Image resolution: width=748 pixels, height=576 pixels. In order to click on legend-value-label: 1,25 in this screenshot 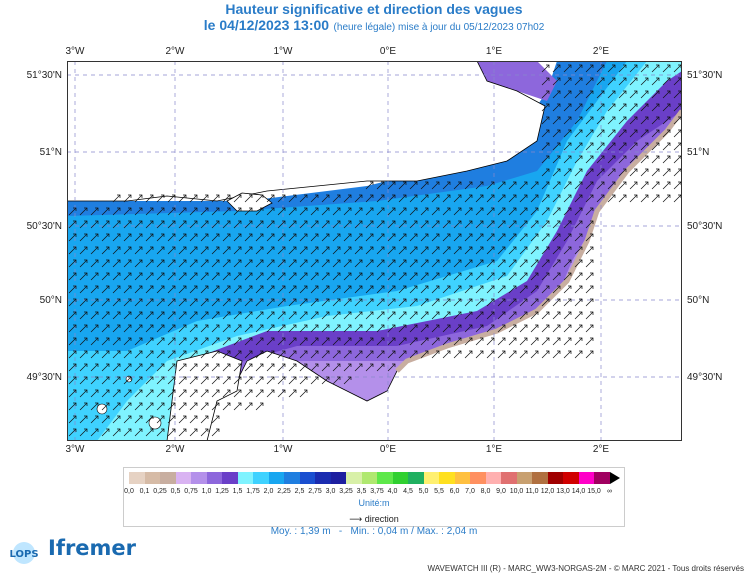, I will do `click(222, 491)`.